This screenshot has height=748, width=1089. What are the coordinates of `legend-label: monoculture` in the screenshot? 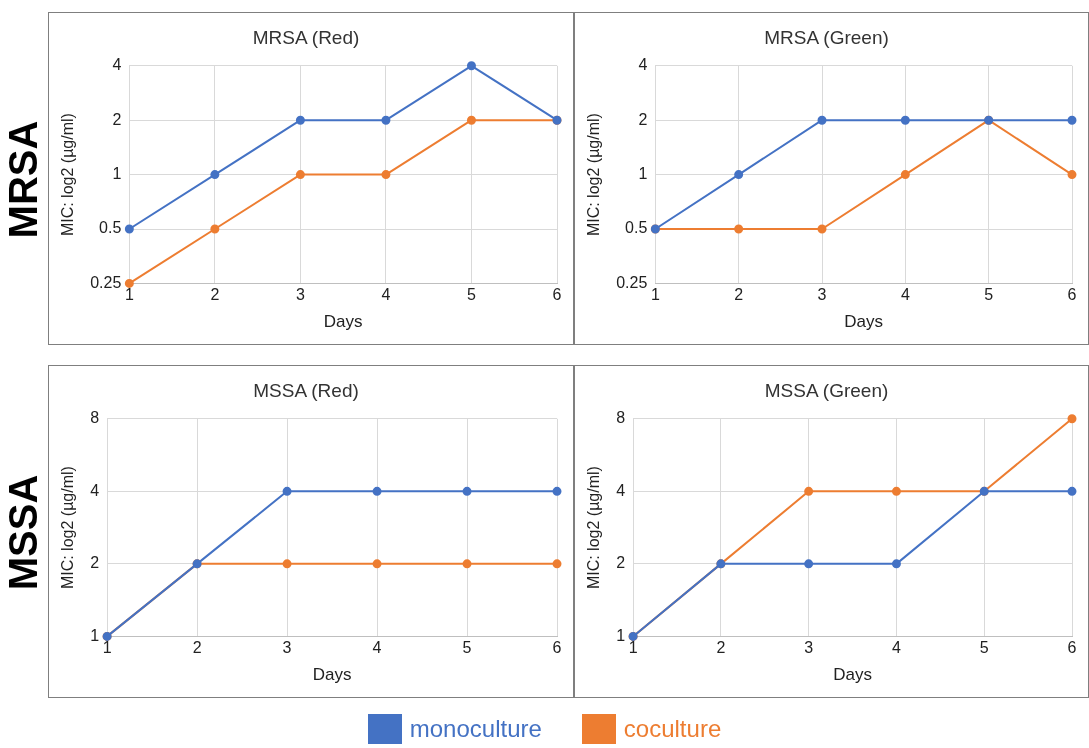 It's located at (475, 729).